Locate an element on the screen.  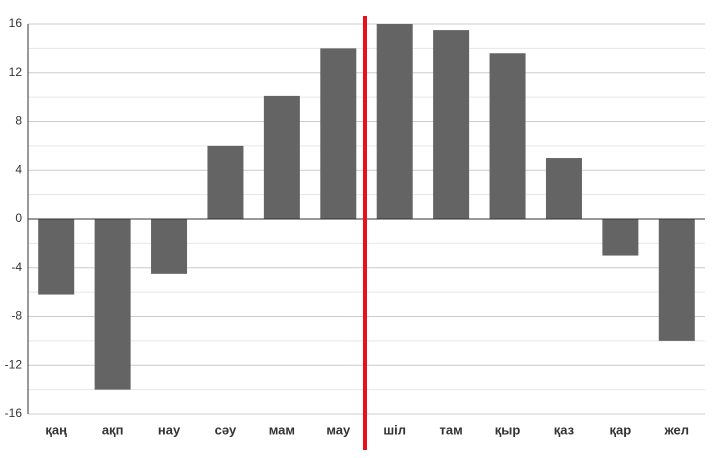
y-tick-label: 0 is located at coordinates (18, 218).